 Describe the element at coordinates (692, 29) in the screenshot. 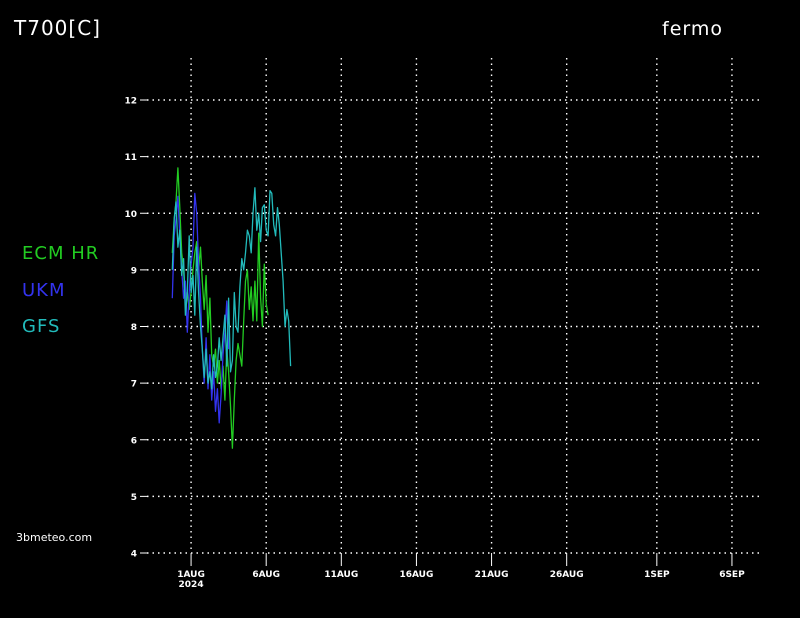

I see `location-label: fermo` at that location.